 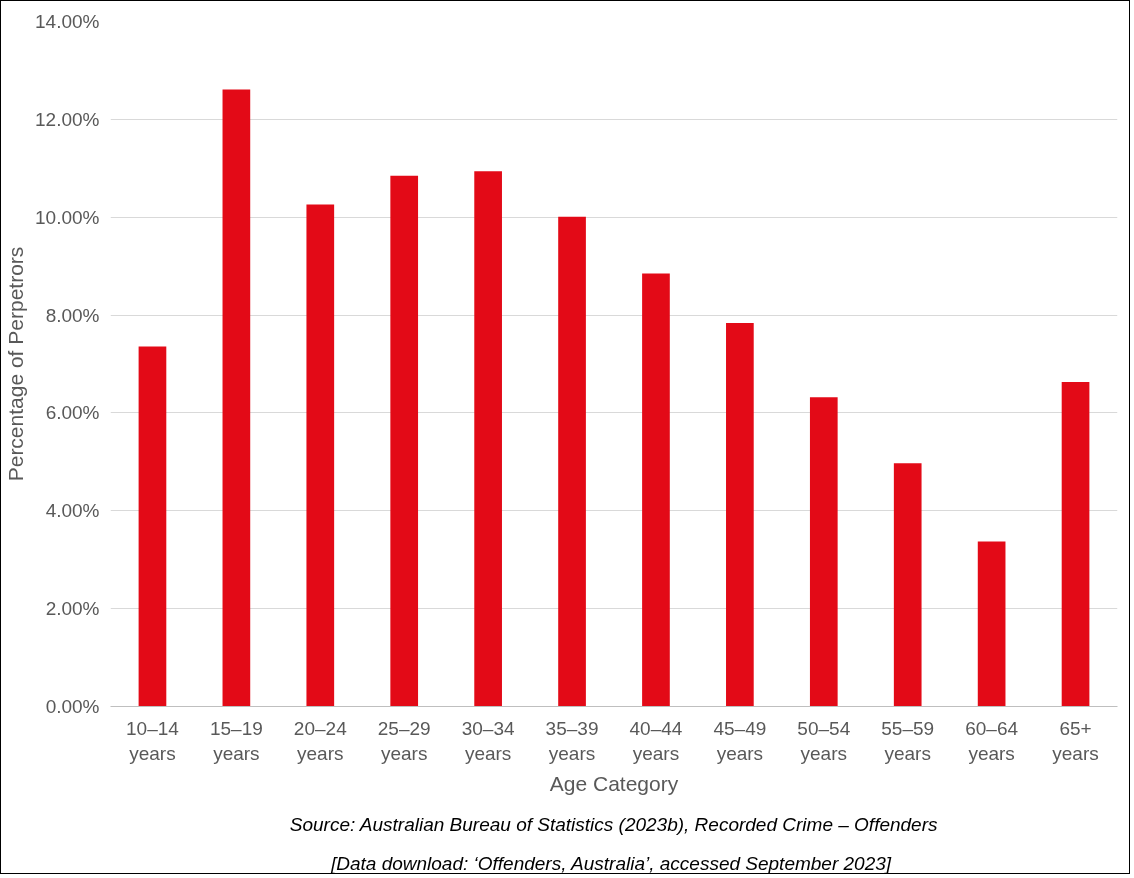 I want to click on y-tick-label: 4.00%, so click(x=72, y=511).